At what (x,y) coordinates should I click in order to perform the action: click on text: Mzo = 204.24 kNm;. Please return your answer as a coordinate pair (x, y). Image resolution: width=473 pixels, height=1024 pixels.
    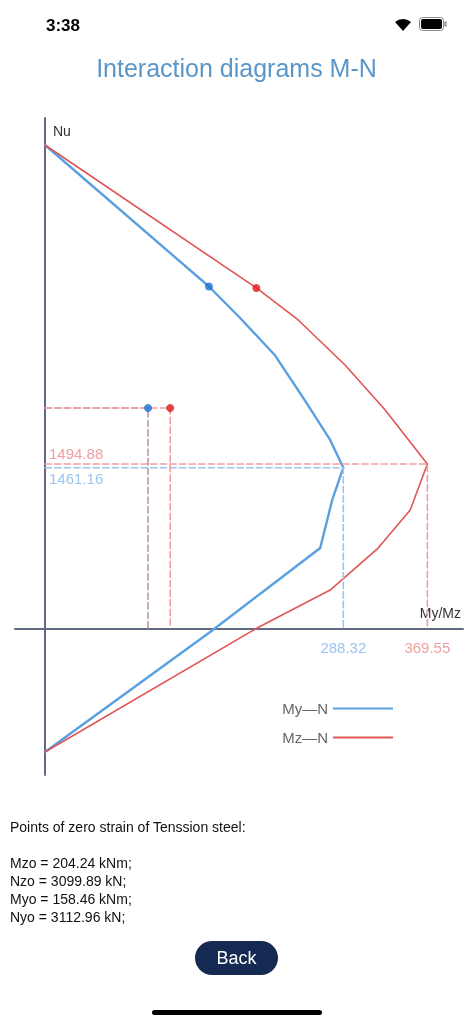
    Looking at the image, I should click on (71, 863).